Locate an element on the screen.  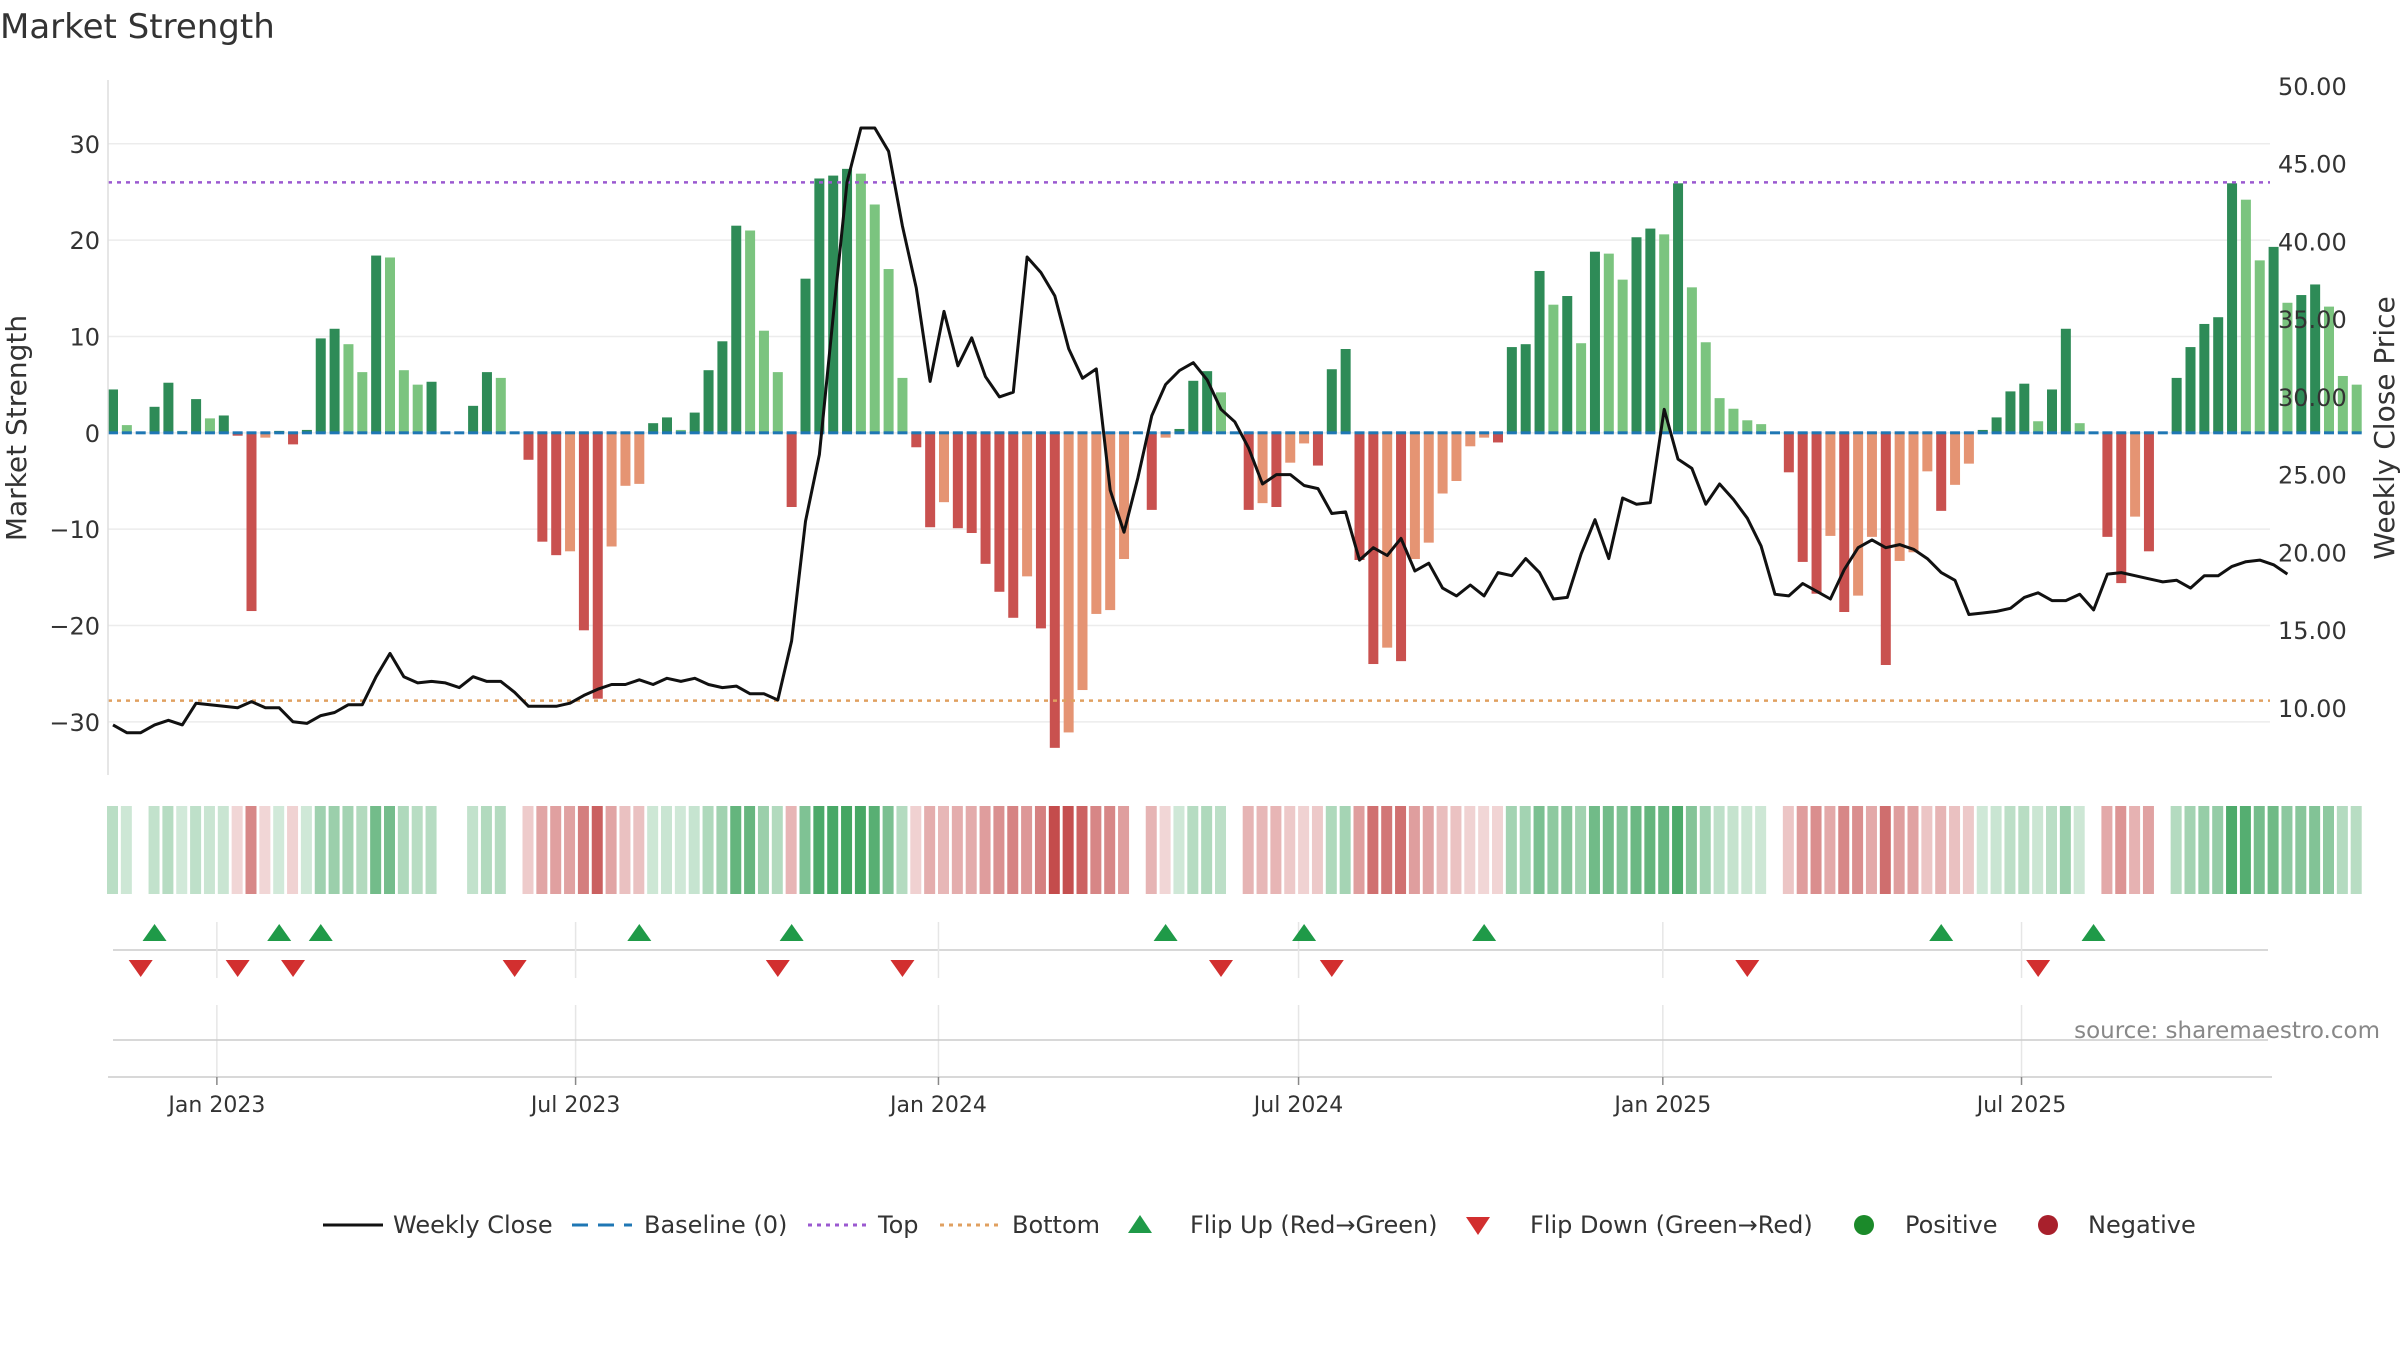
y-tick-label: −30 is located at coordinates (74, 723).